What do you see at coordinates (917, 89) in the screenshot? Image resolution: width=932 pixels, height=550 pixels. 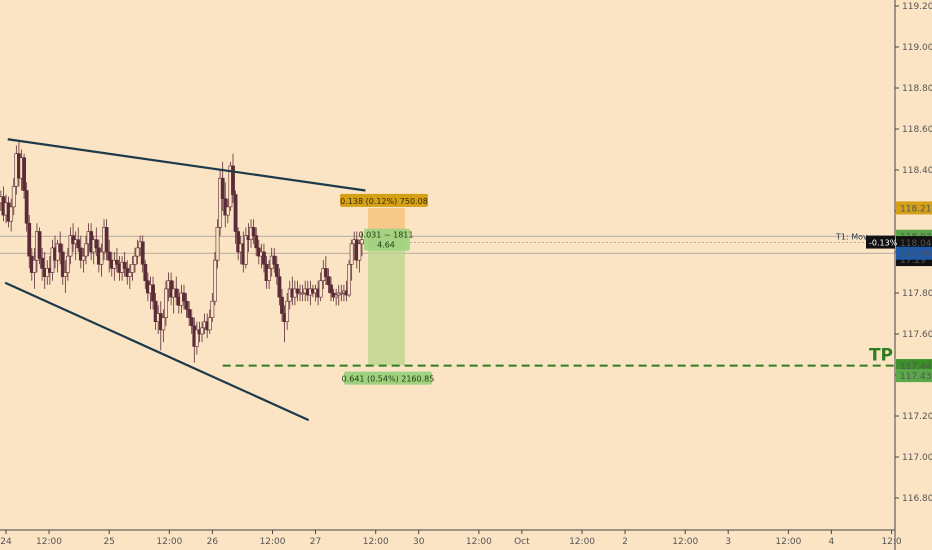 I see `price-tick-label: 118.800` at bounding box center [917, 89].